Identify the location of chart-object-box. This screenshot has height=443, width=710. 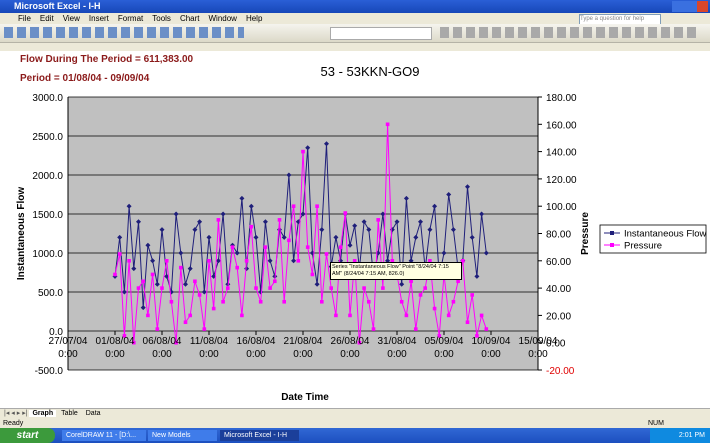
(381, 33).